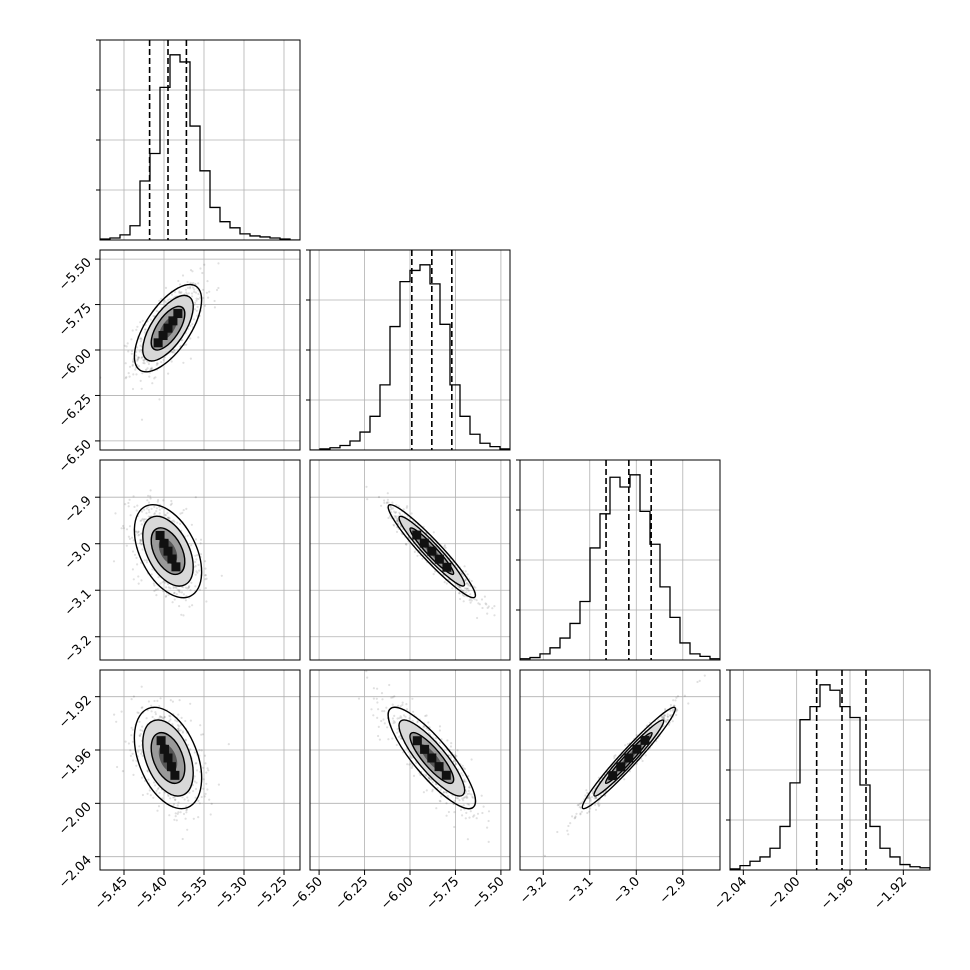 The image size is (970, 970). I want to click on y-tick-label: −3.2, so click(78, 649).